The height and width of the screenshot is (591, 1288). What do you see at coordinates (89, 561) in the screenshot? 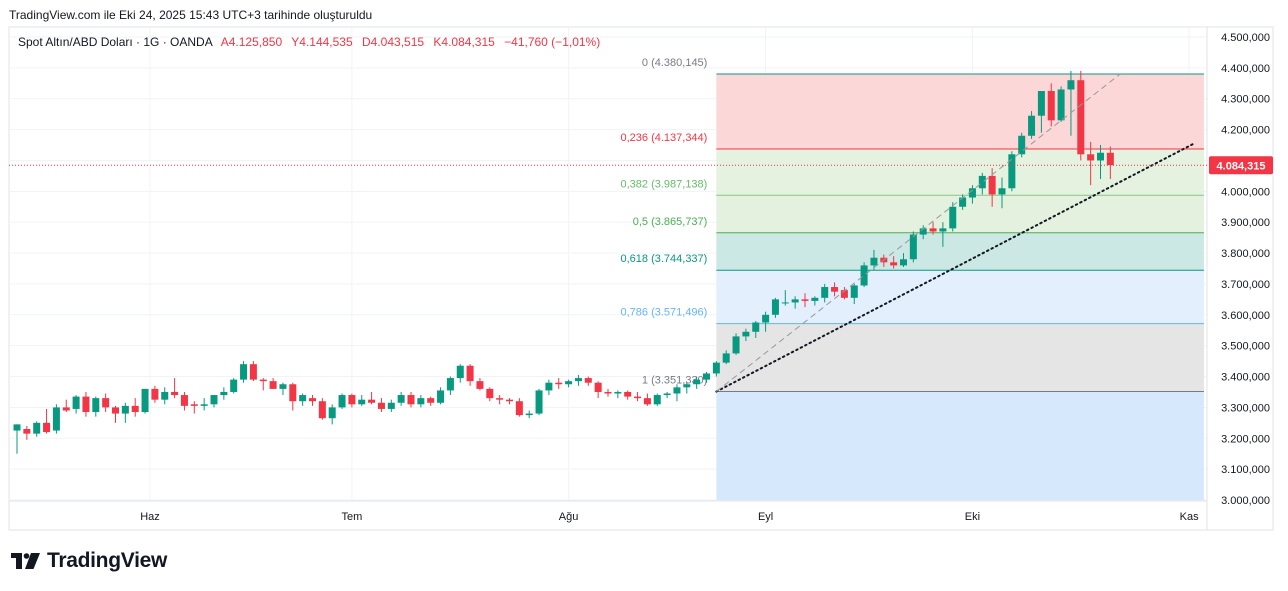
I see `tradingview-brand: TradingView` at bounding box center [89, 561].